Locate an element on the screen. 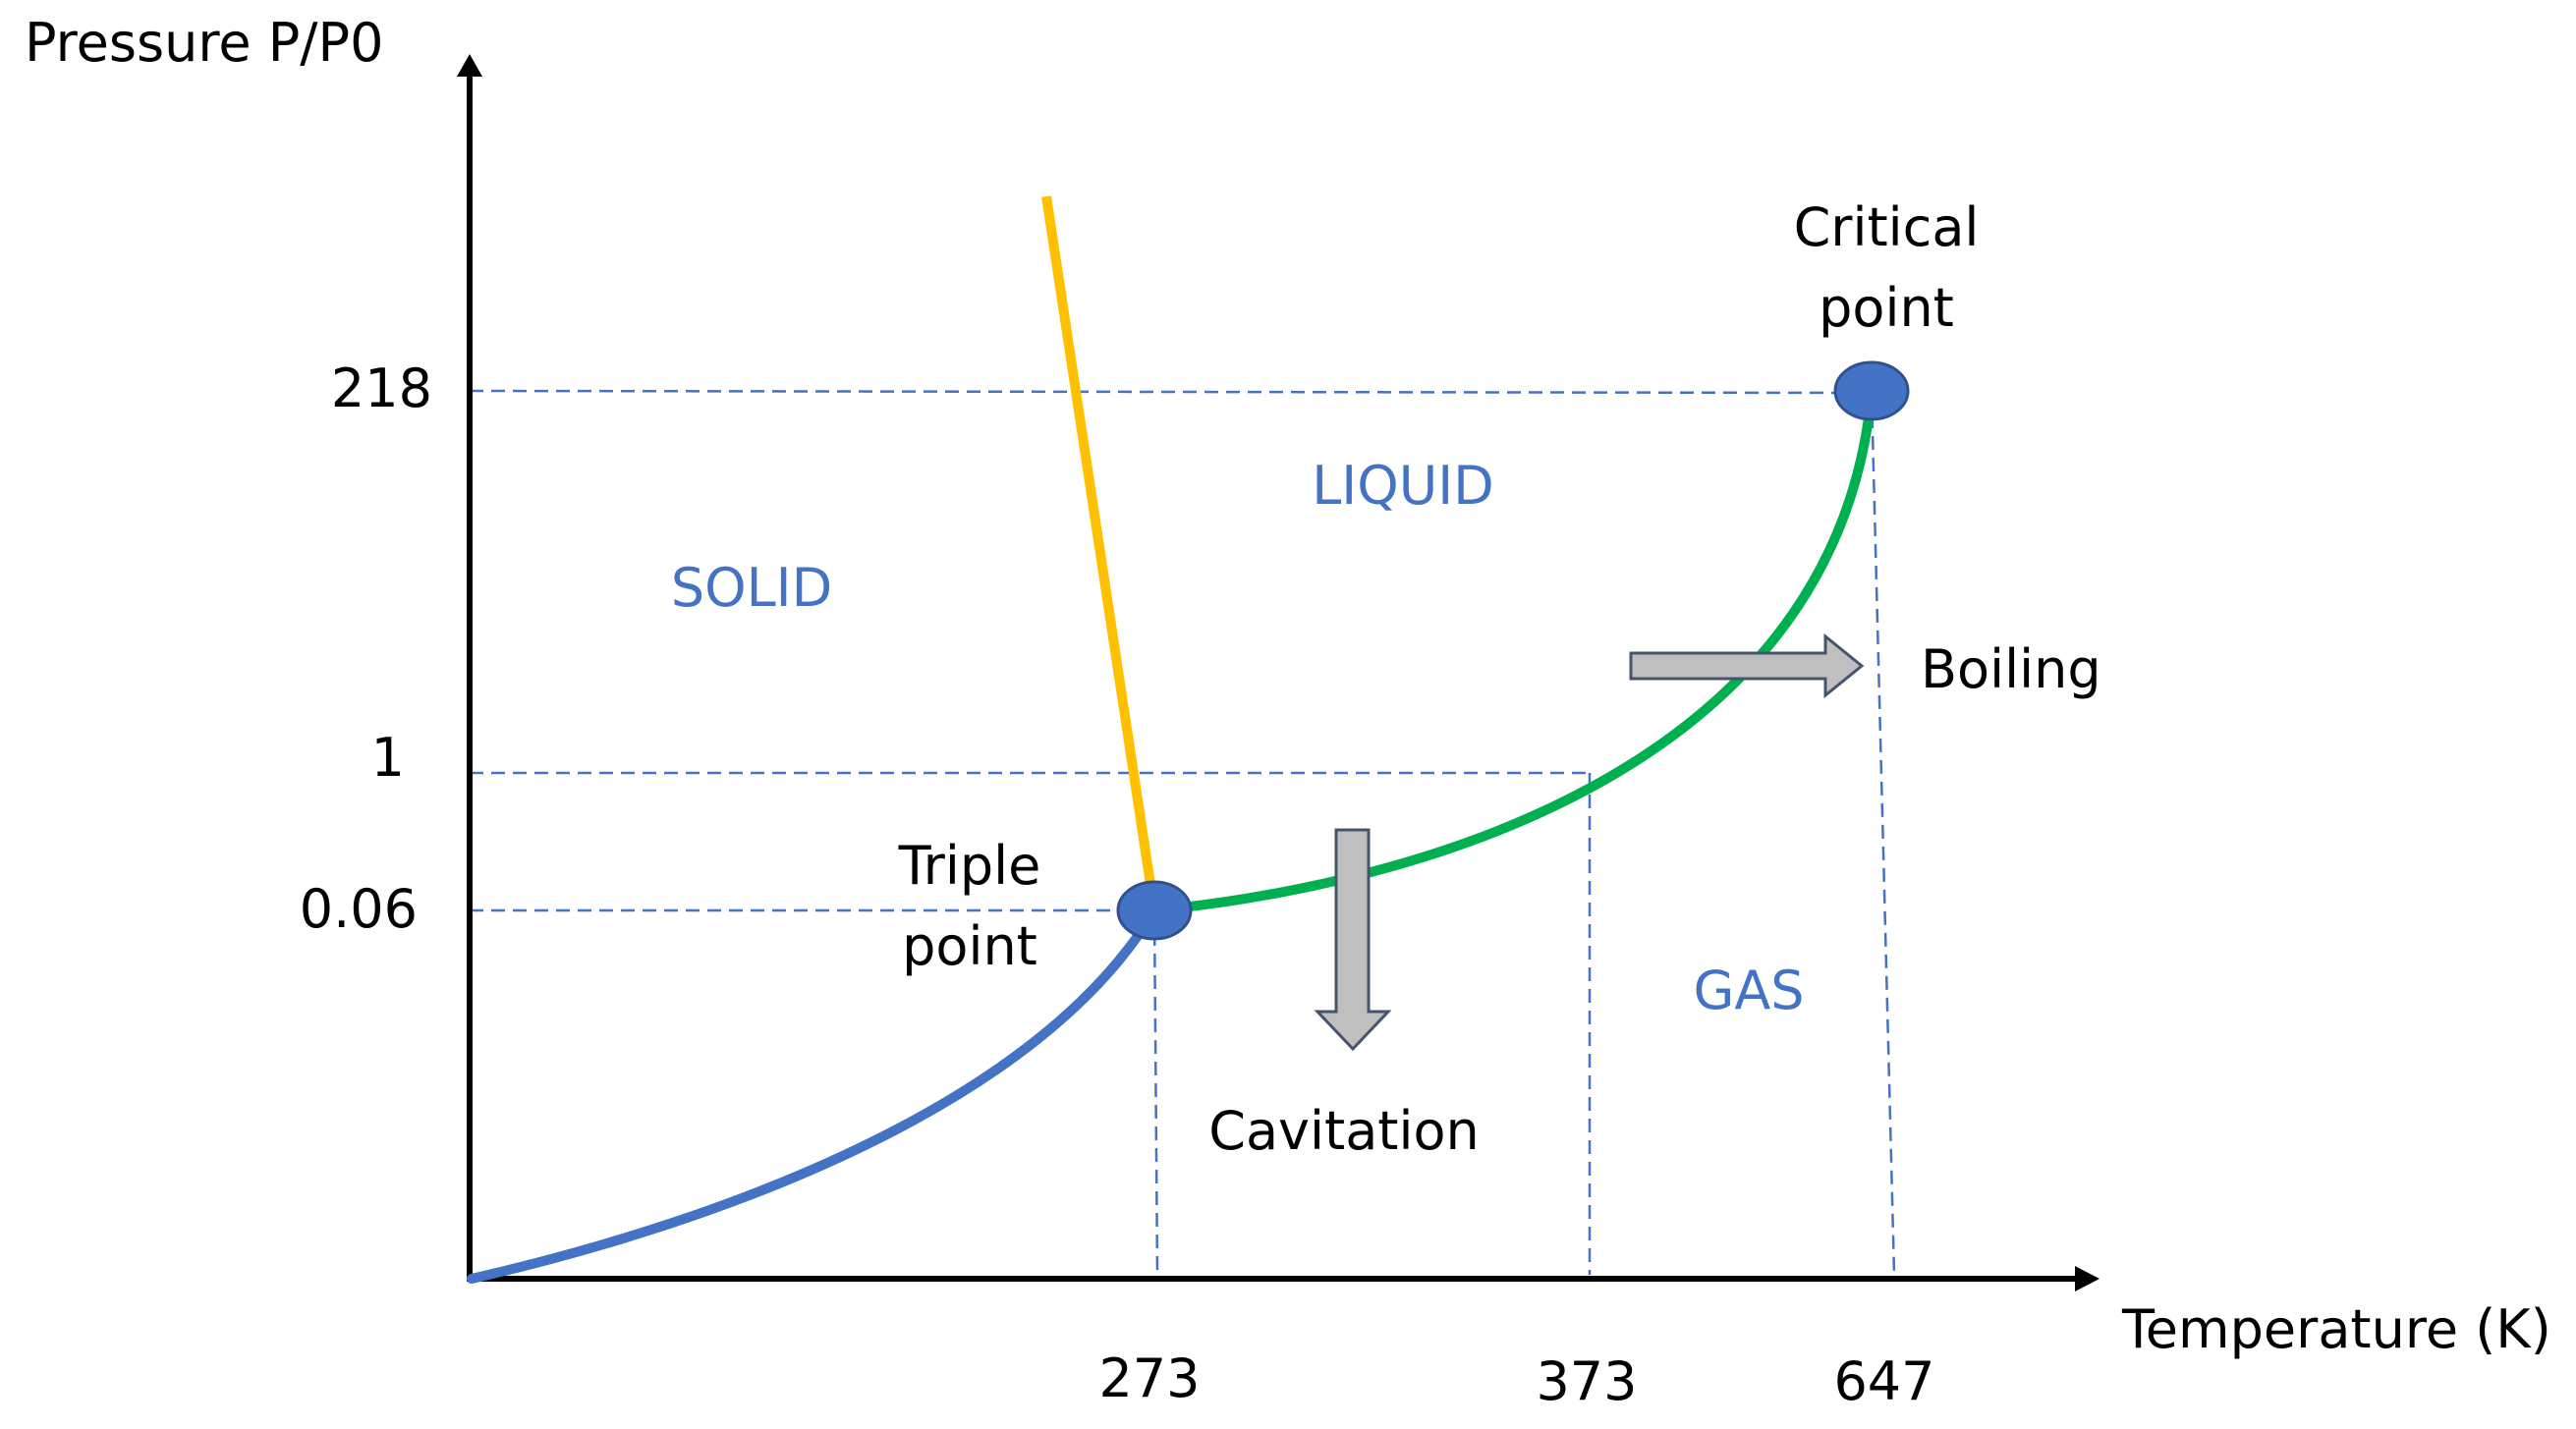 Image resolution: width=2576 pixels, height=1429 pixels. critical-point-marker is located at coordinates (1871, 390).